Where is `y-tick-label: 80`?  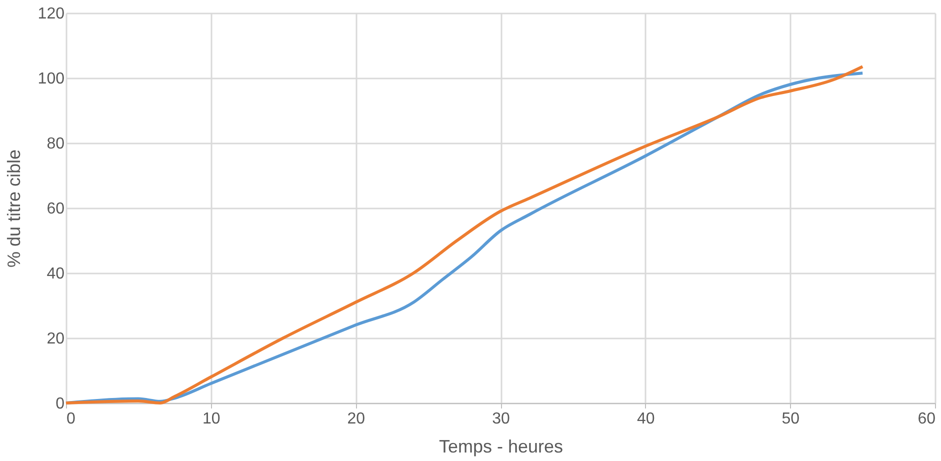
y-tick-label: 80 is located at coordinates (55, 144).